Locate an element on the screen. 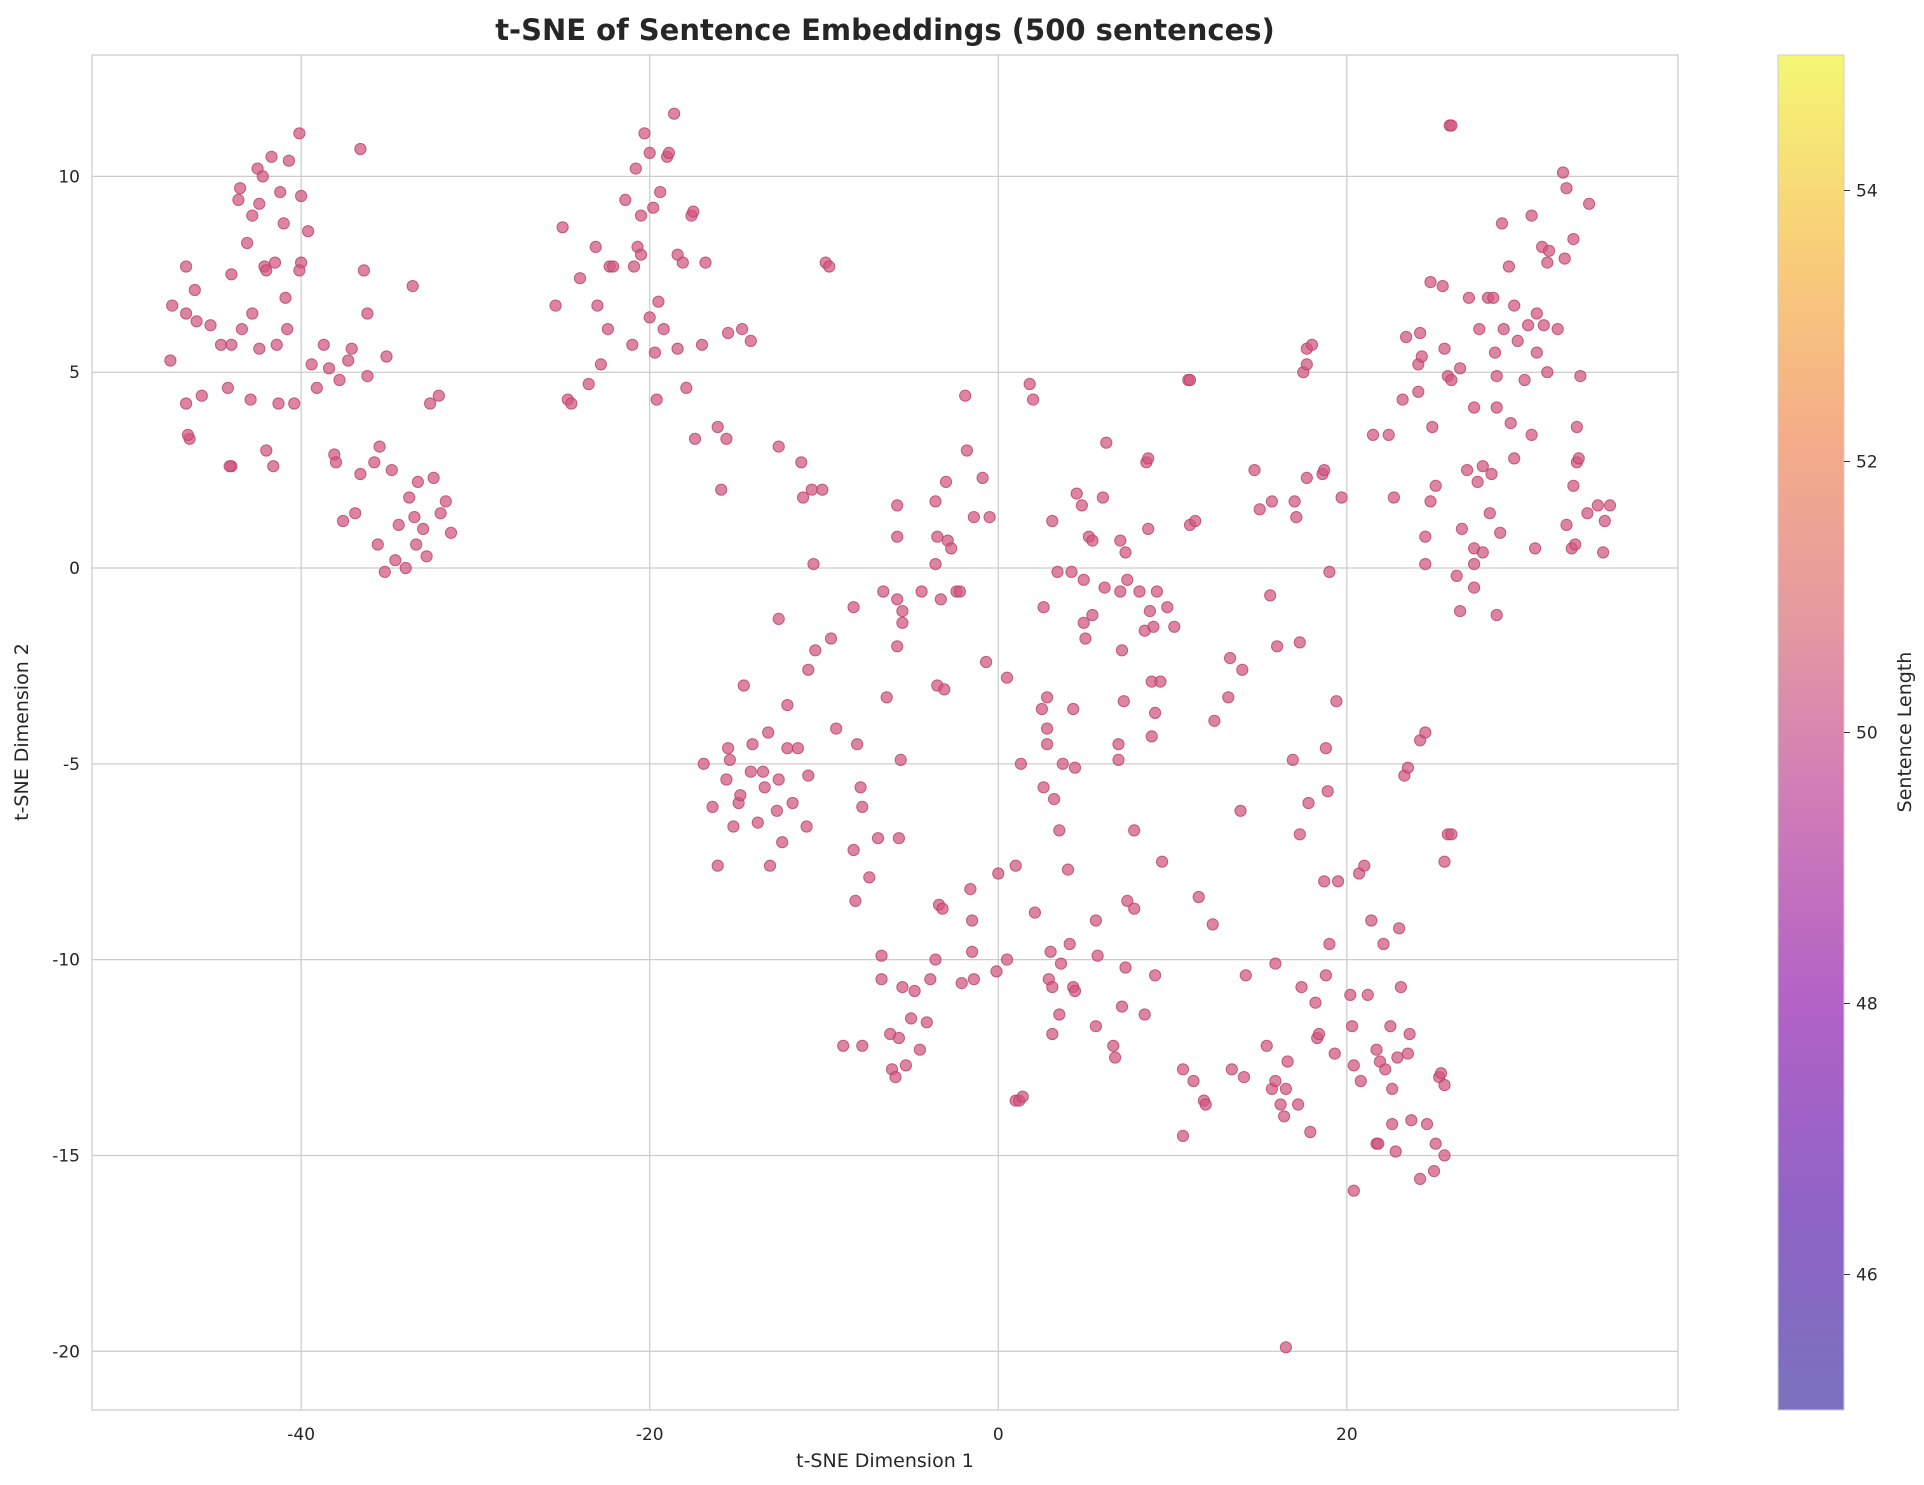  y-tick-label: -15 is located at coordinates (66, 1156).